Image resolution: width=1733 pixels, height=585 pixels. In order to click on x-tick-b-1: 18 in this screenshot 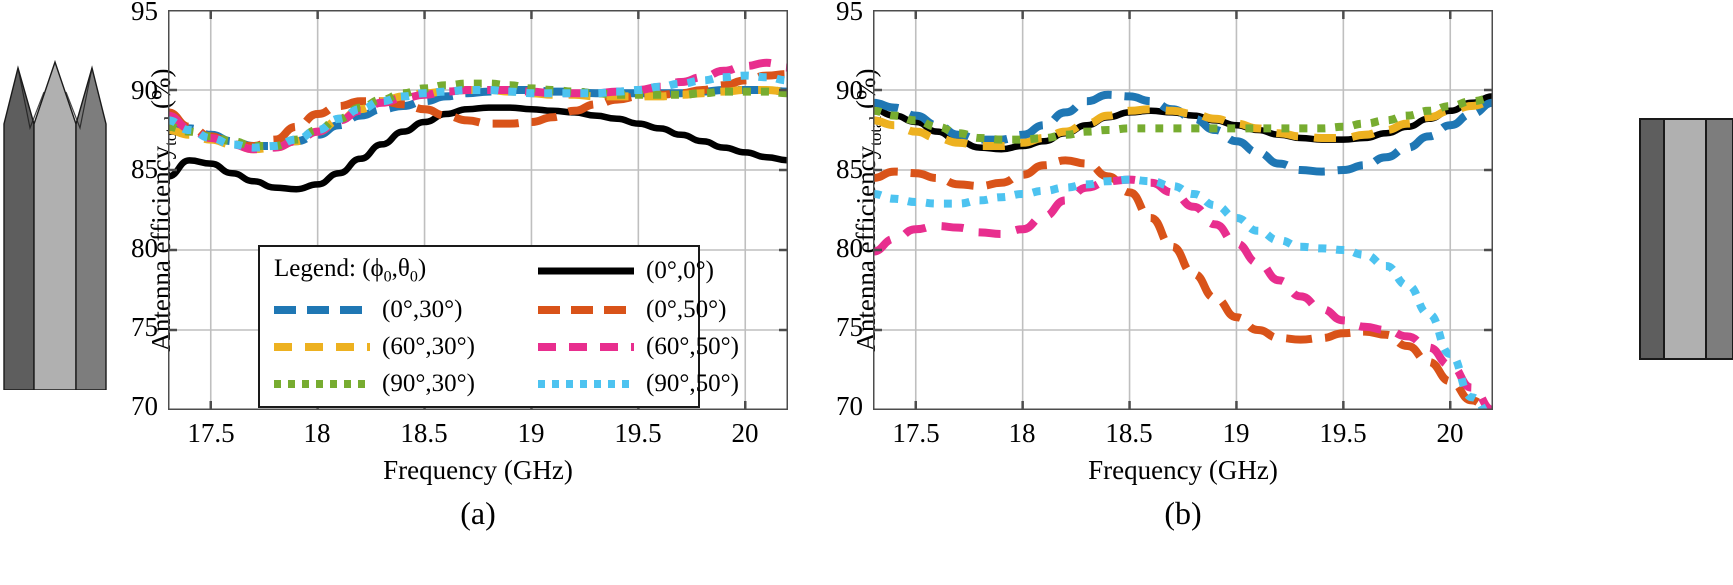, I will do `click(1022, 433)`.